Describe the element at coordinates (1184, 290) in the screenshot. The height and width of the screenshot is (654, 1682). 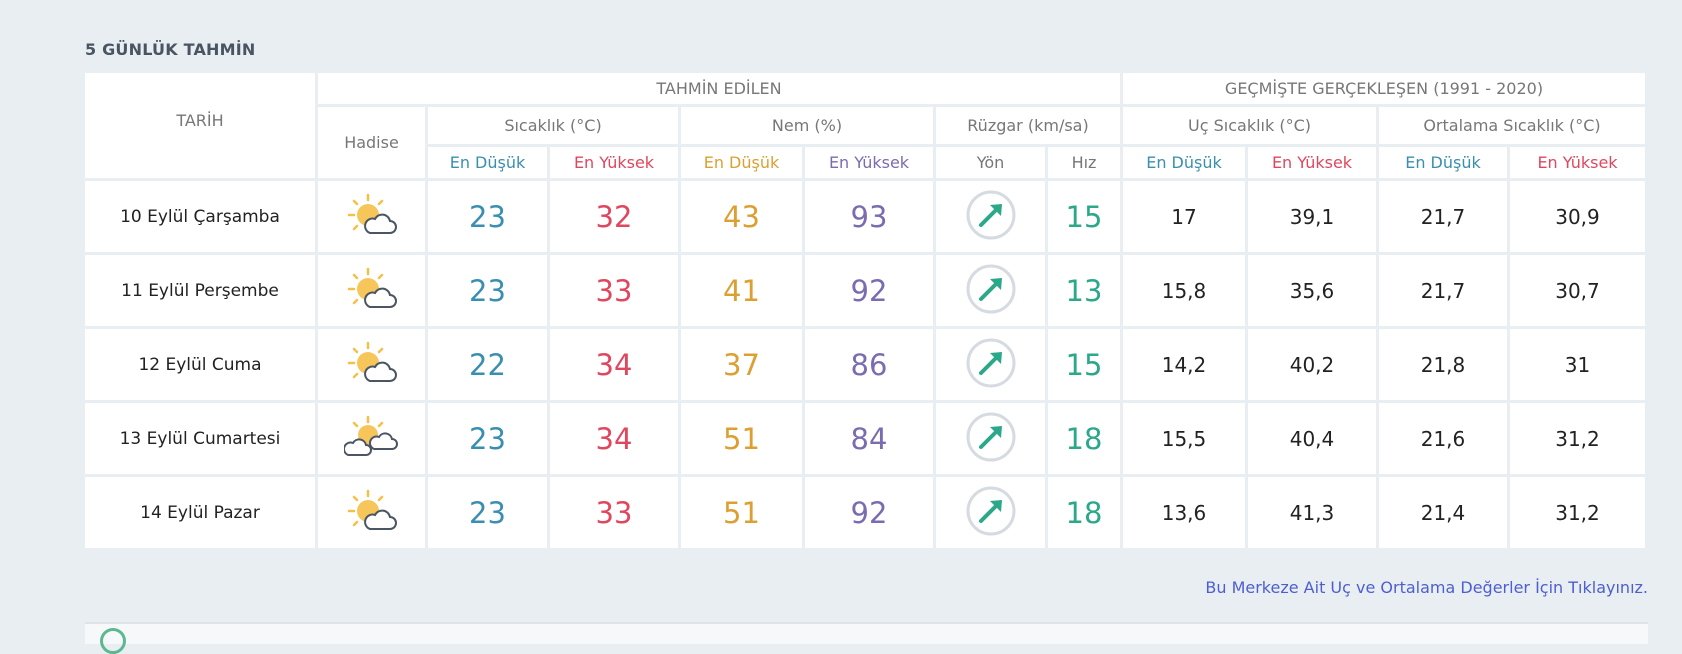
I see `extreme-low: 15,8` at that location.